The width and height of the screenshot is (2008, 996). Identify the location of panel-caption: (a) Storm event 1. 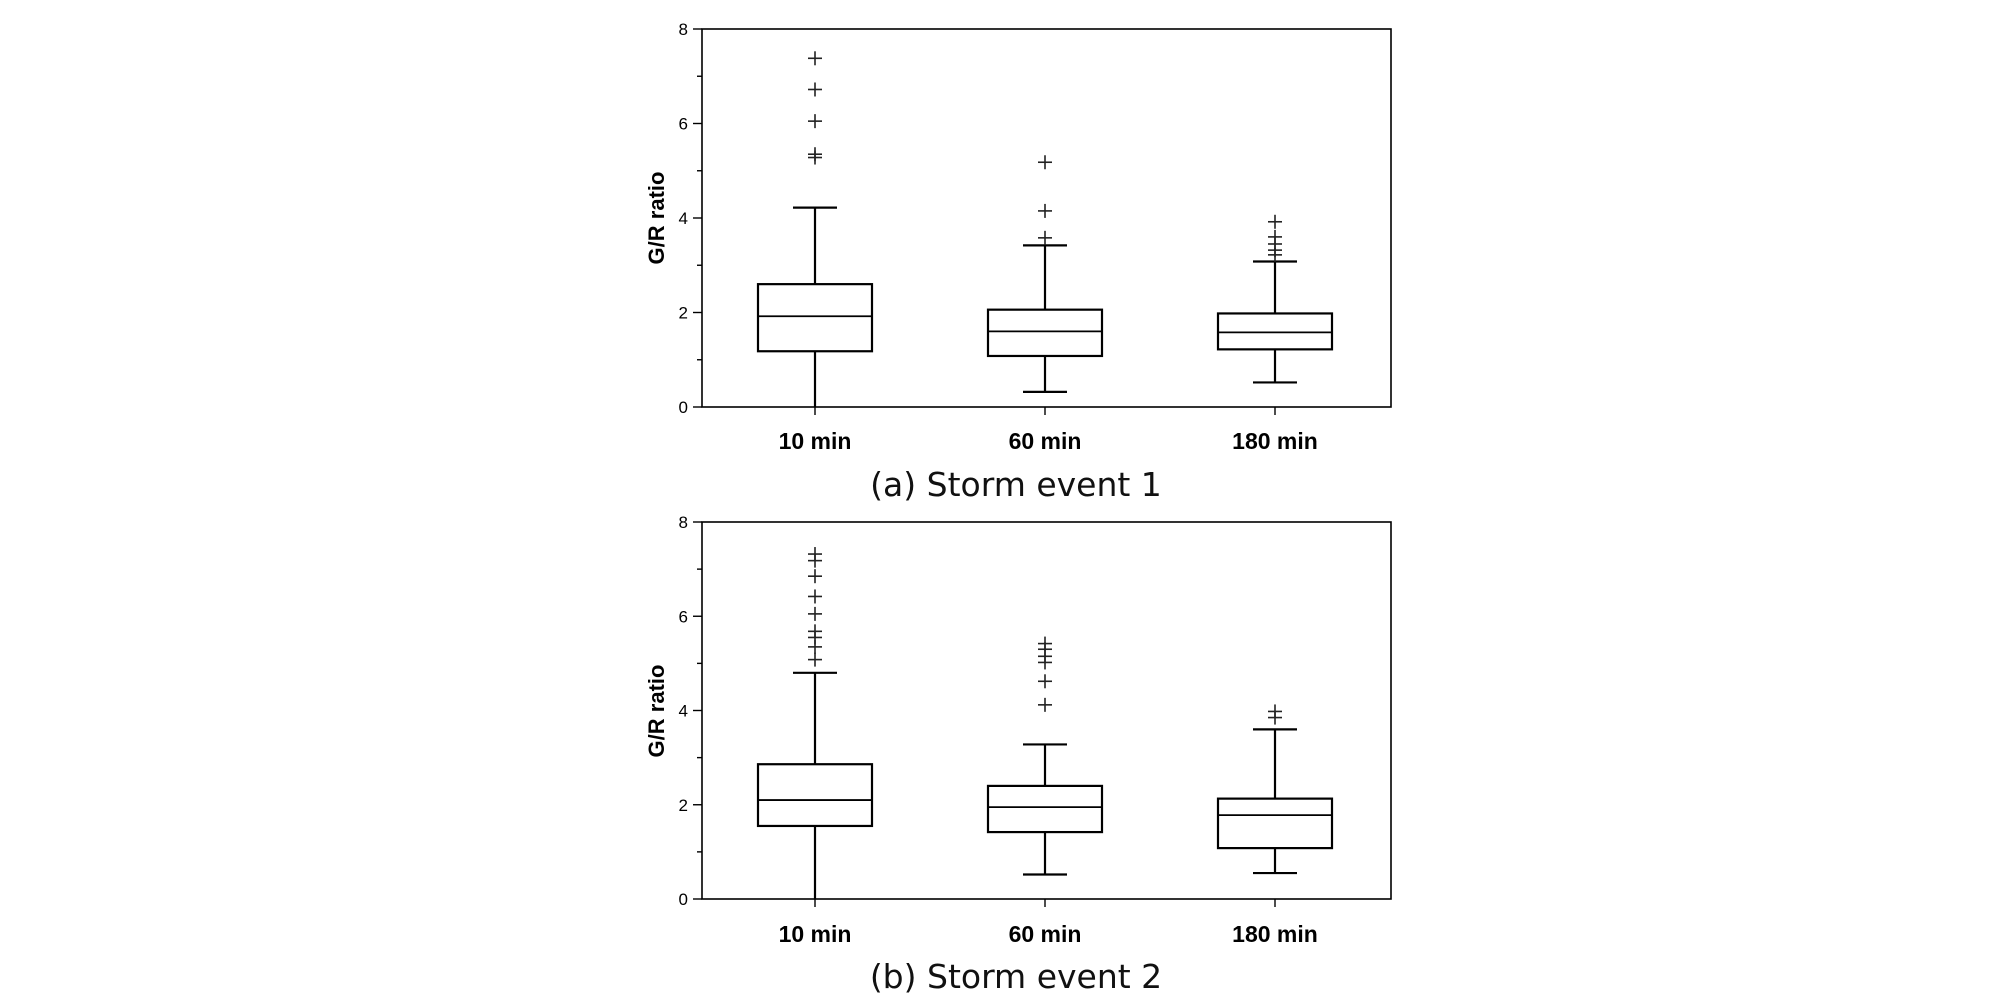
(1016, 484).